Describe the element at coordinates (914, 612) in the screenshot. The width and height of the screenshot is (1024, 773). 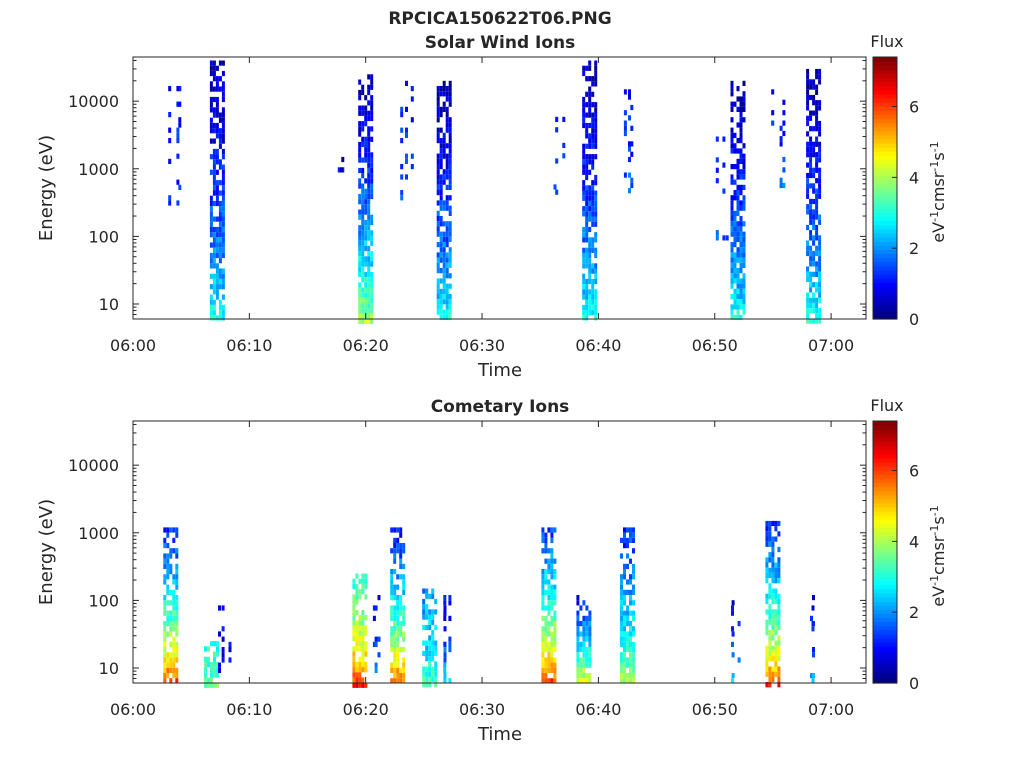
I see `colorbar-tick-label: 2` at that location.